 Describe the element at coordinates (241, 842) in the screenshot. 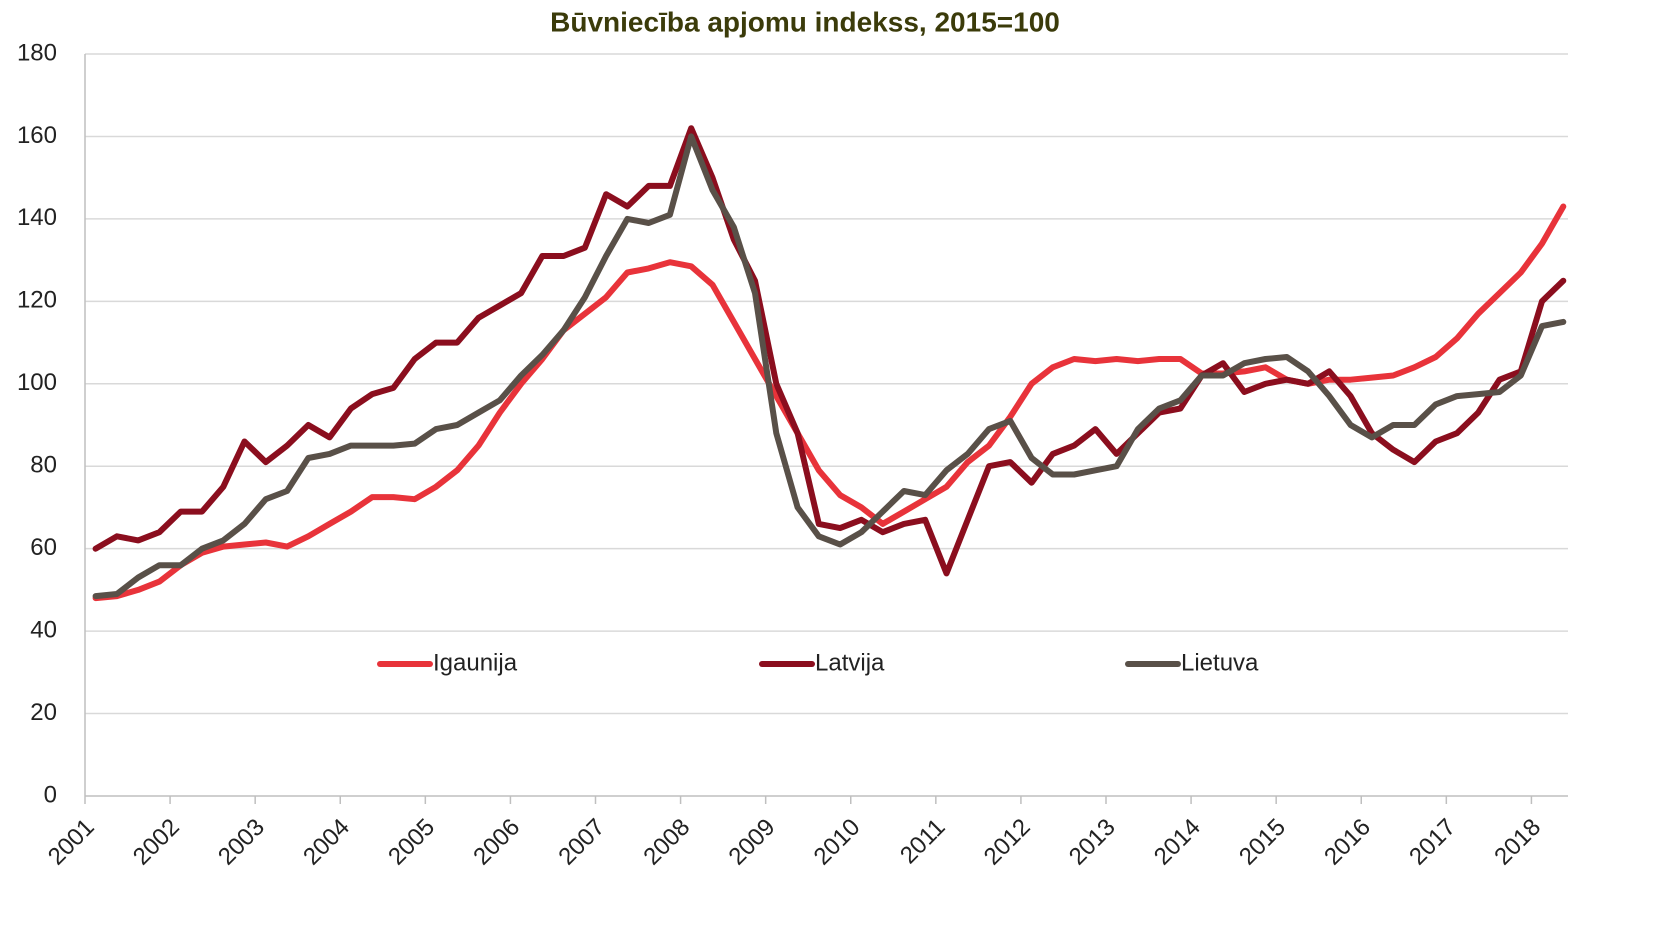

I see `x-tick-label: 2003` at that location.